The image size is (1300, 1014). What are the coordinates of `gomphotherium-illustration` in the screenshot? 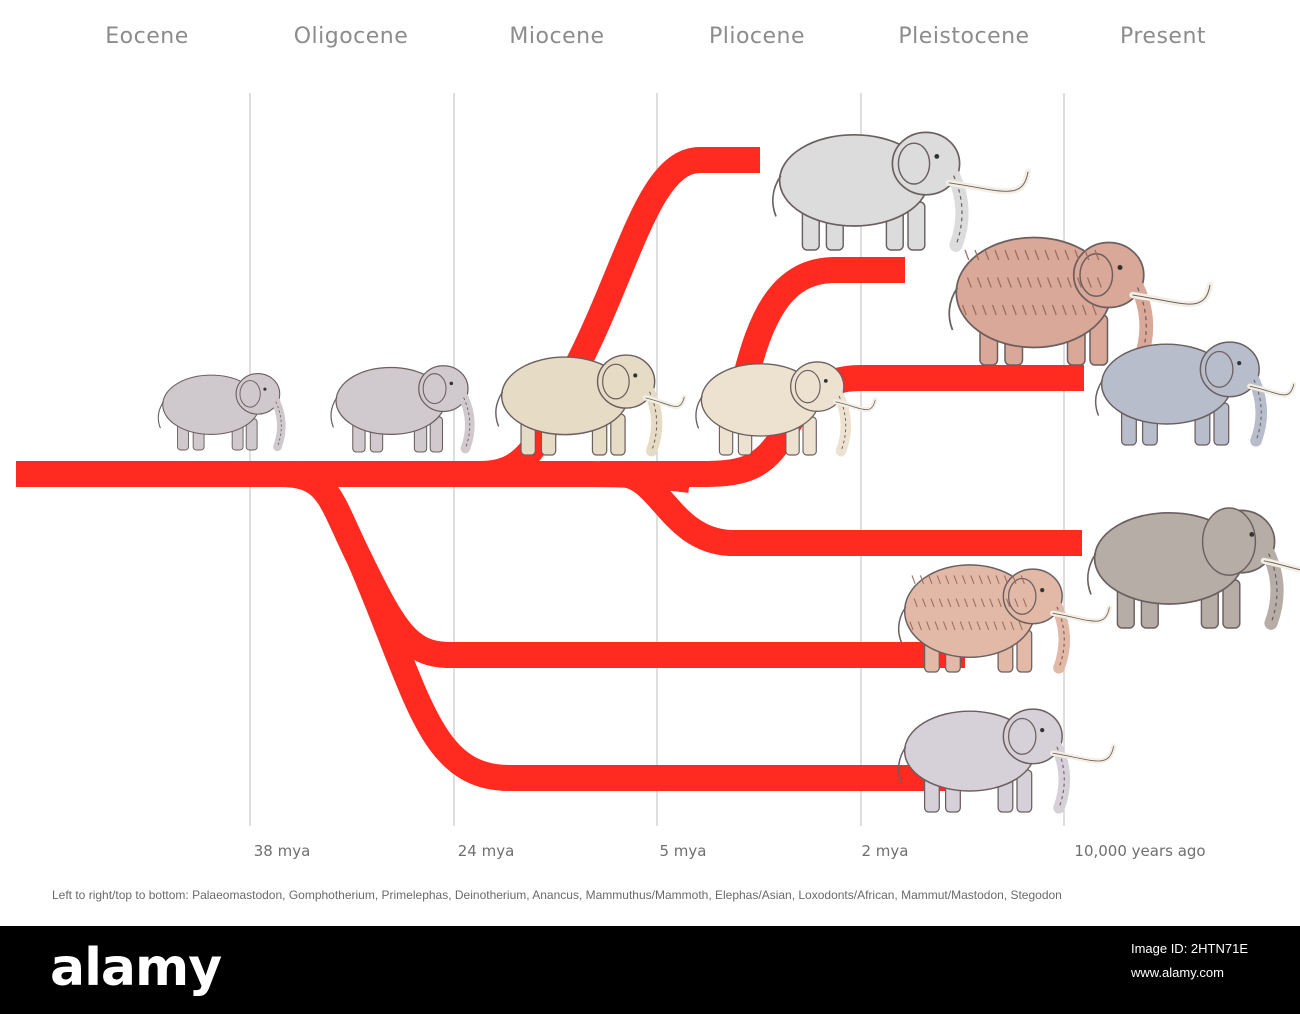 It's located at (402, 409).